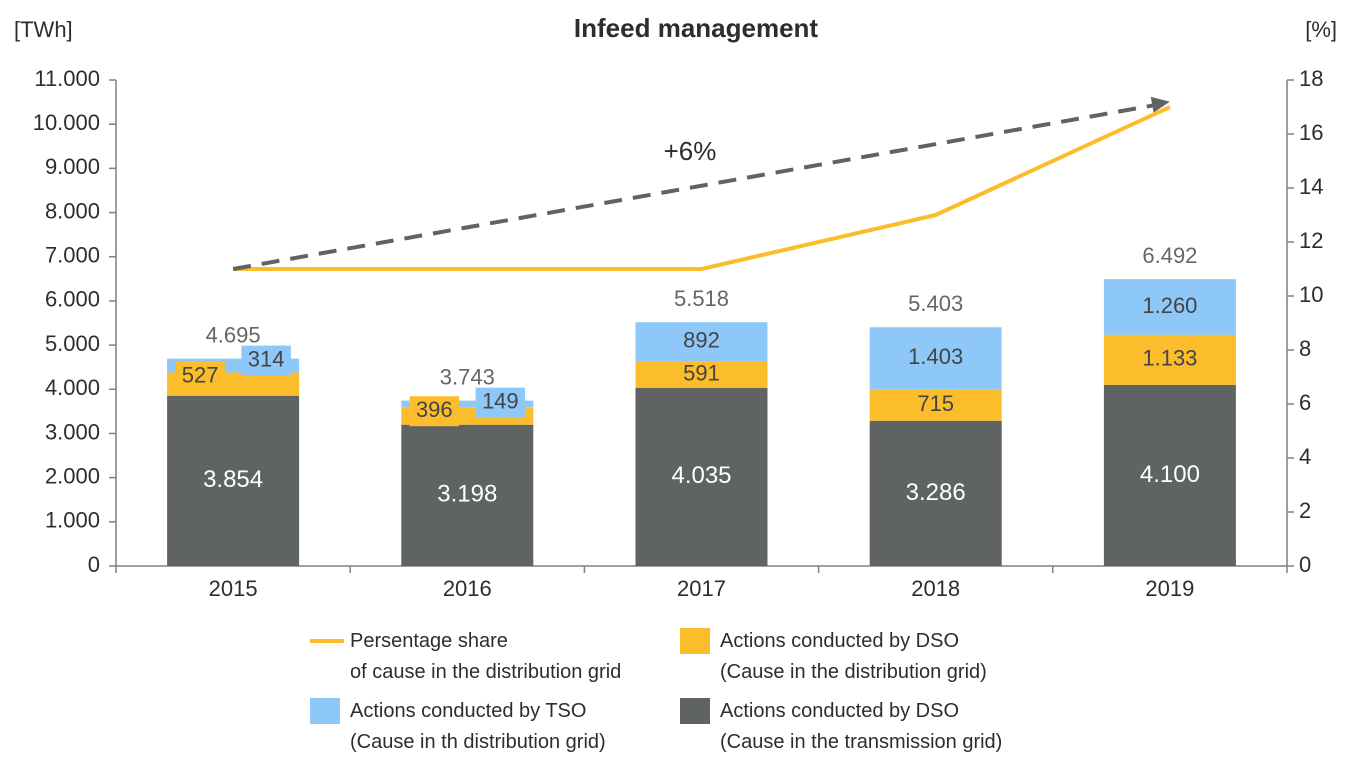 This screenshot has height=768, width=1356. I want to click on y-right-tick-label: 4, so click(1305, 456).